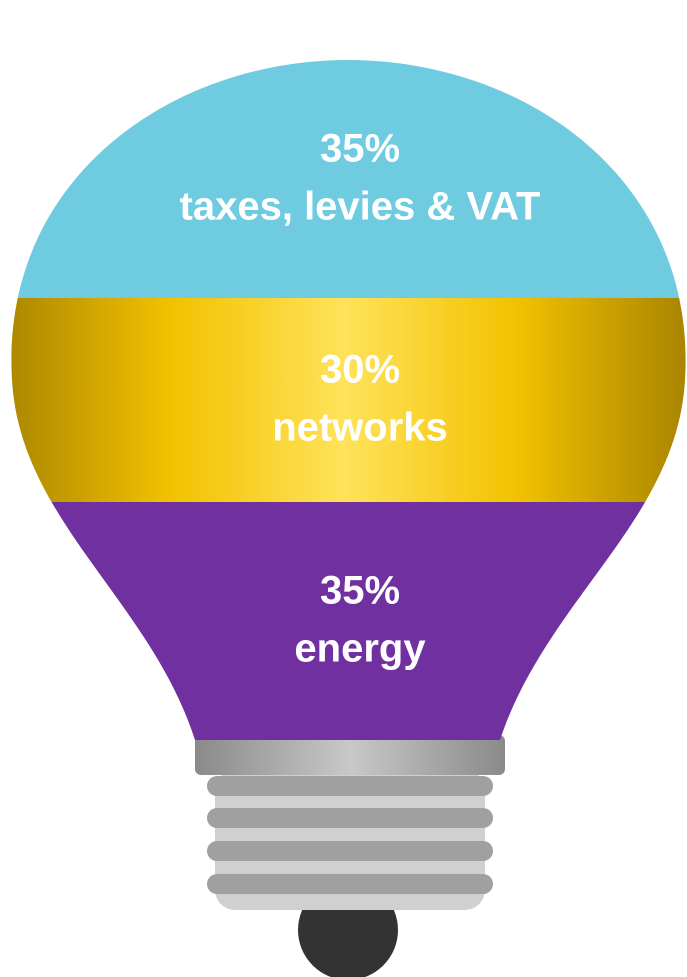  Describe the element at coordinates (360, 428) in the screenshot. I see `category-label: networks` at that location.